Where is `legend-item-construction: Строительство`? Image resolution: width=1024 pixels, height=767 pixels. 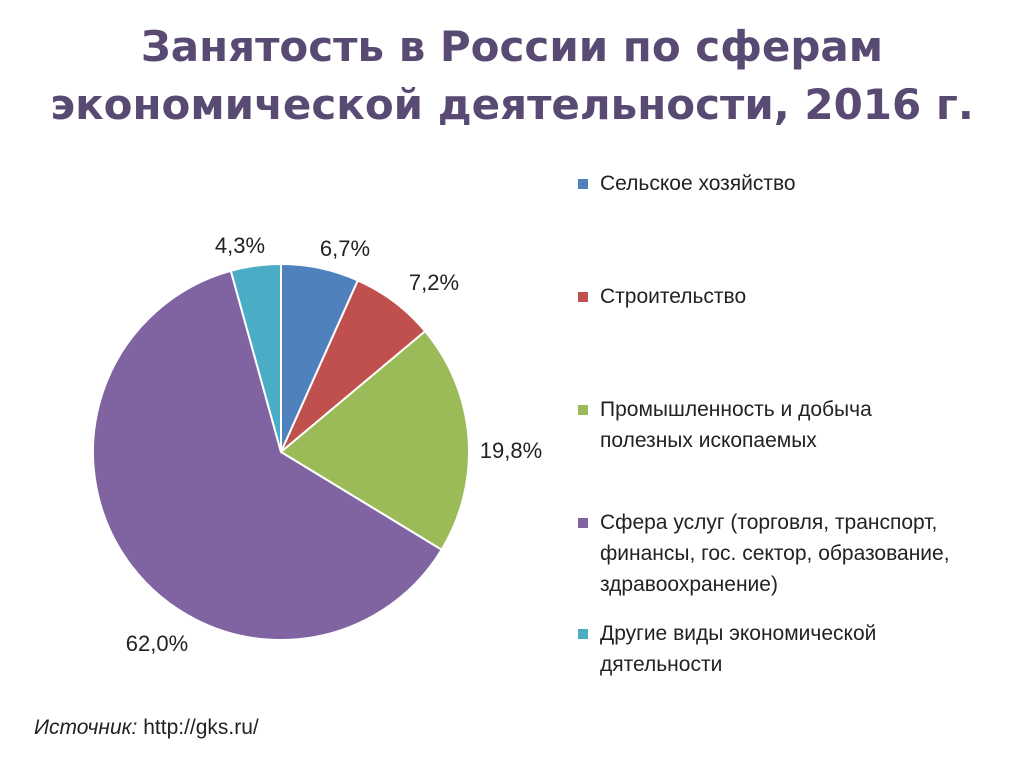
legend-item-construction: Строительство is located at coordinates (789, 296).